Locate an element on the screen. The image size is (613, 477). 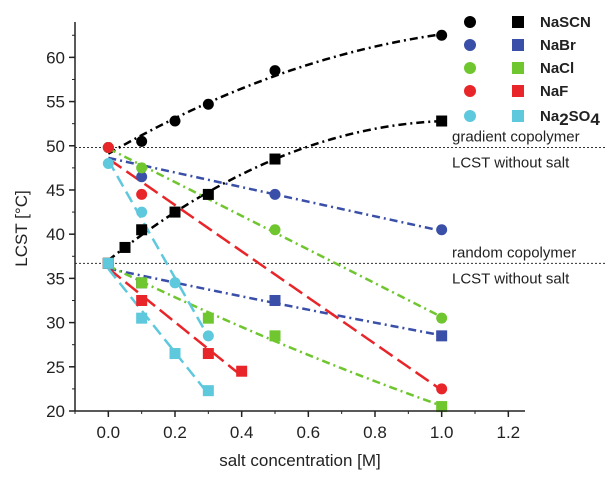
legend-label: Na2SO4 is located at coordinates (570, 118).